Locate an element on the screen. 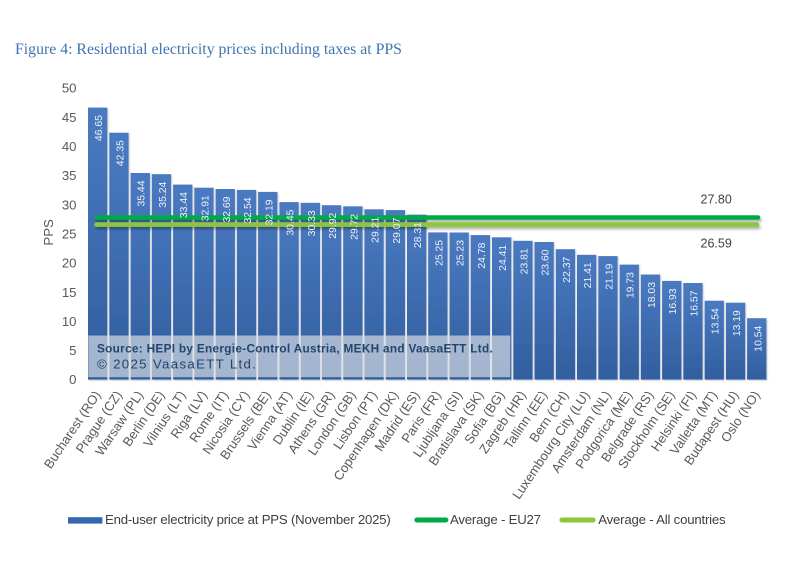 The image size is (792, 566). svg-text: 32.91 is located at coordinates (206, 208).